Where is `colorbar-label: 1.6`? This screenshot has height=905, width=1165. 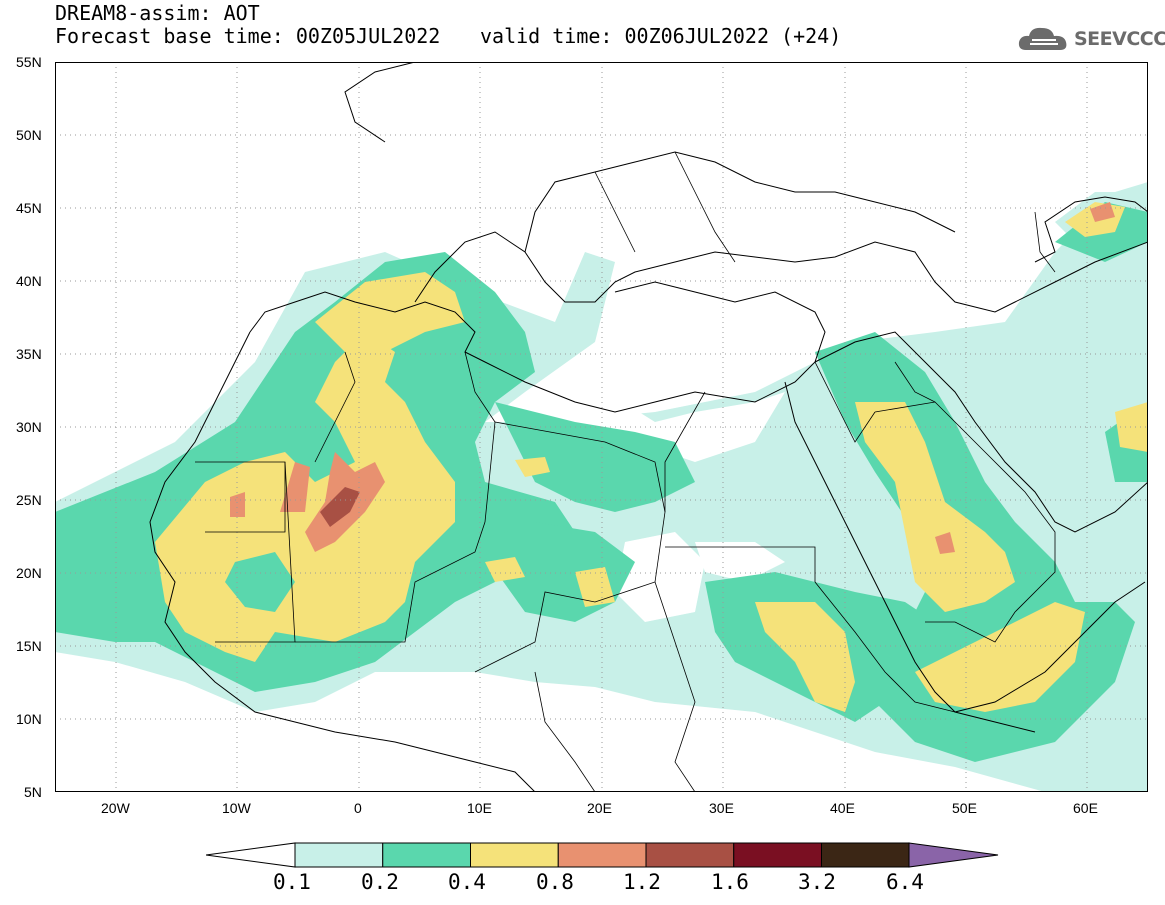 colorbar-label: 1.6 is located at coordinates (730, 882).